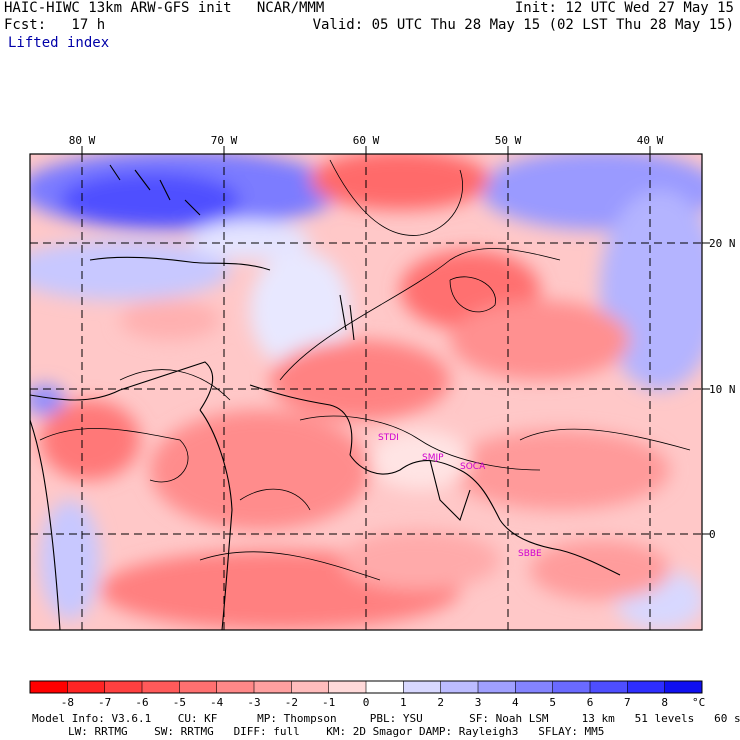 The height and width of the screenshot is (740, 740). What do you see at coordinates (366, 694) in the screenshot?
I see `colorbar: -8 -7 -6 -5 -4 -3 -2 -1 0 1 2 3 4 5 6 7 8` at bounding box center [366, 694].